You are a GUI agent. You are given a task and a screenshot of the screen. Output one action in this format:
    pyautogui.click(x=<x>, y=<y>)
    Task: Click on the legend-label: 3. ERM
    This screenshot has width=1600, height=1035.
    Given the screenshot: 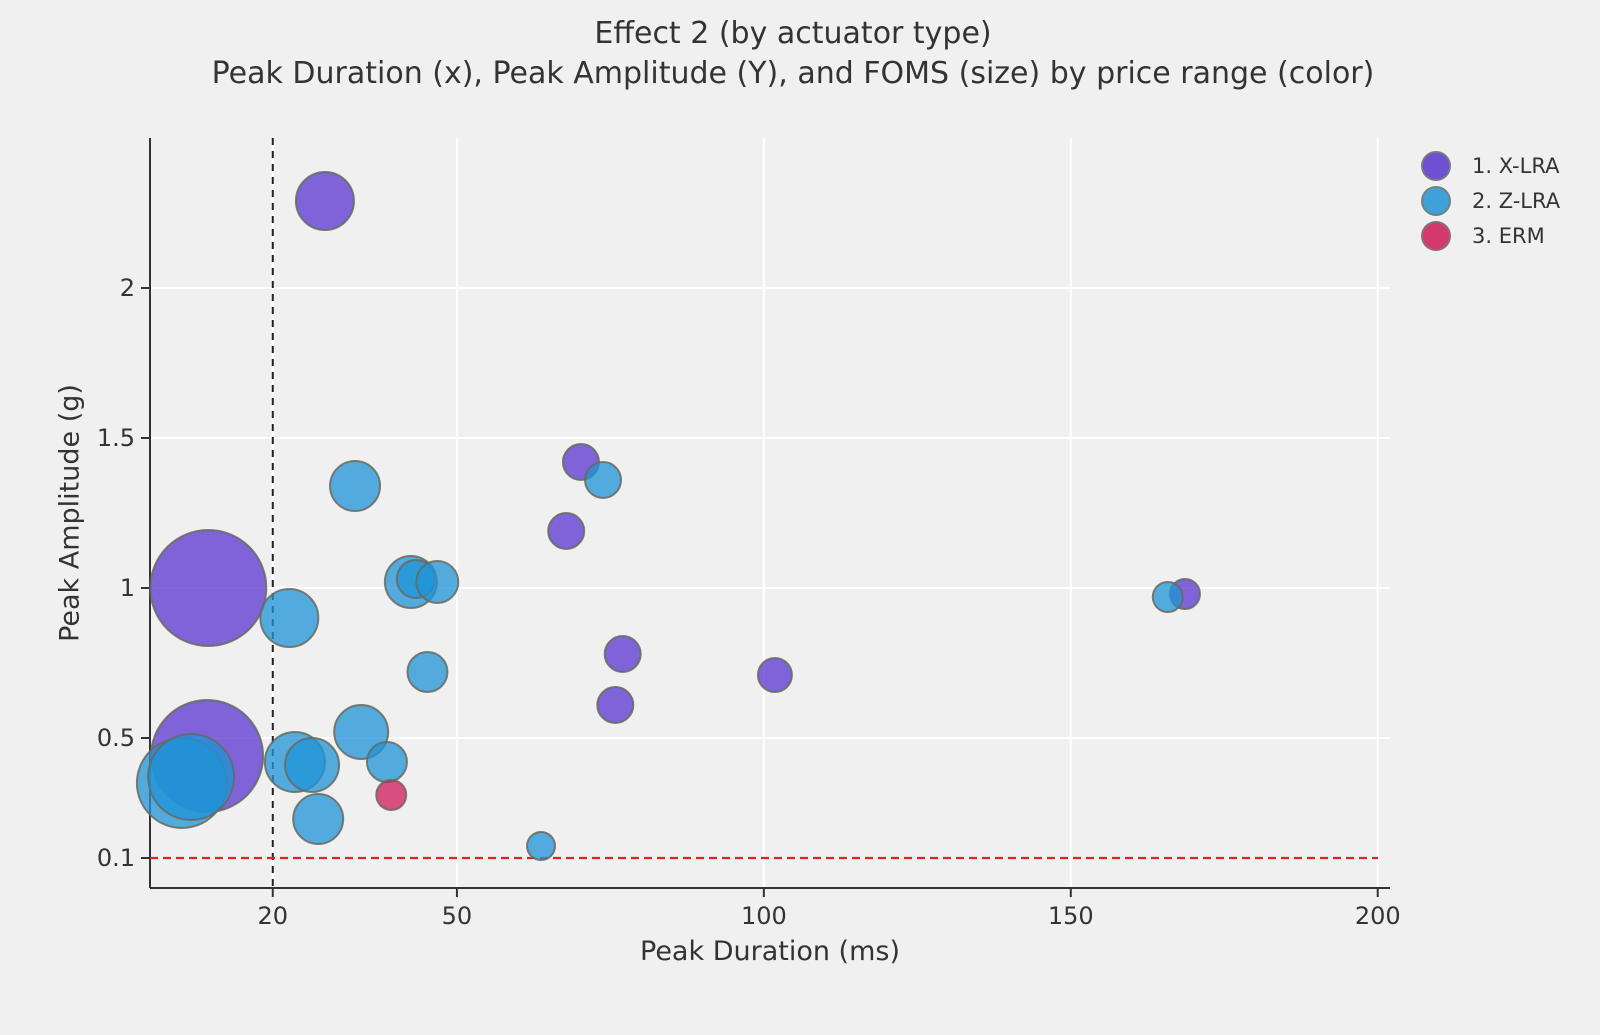 What is the action you would take?
    pyautogui.click(x=1508, y=235)
    